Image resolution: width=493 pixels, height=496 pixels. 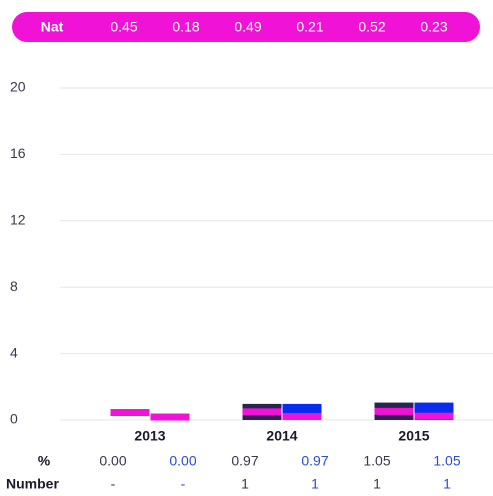 I want to click on nat-value: 0.18, so click(x=185, y=27).